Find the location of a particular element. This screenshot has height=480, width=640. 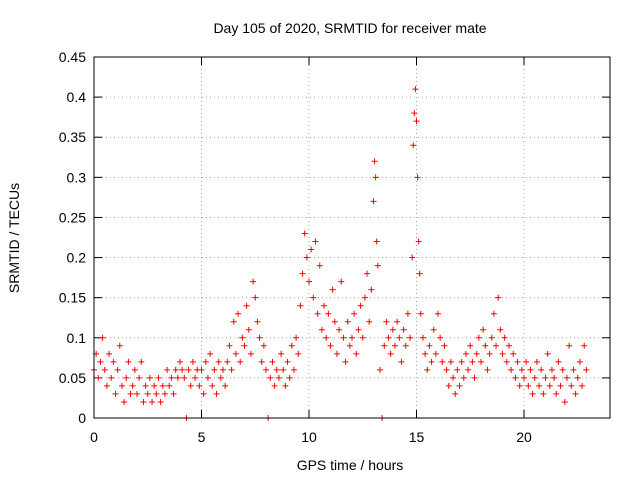

y-tick-label: 0.45 is located at coordinates (72, 57).